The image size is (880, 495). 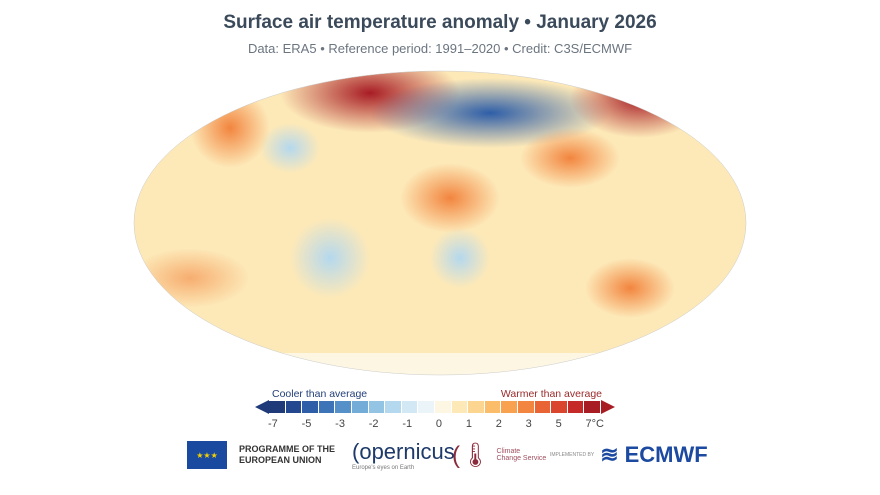 I want to click on colorbar-tick-label: 3, so click(x=528, y=424).